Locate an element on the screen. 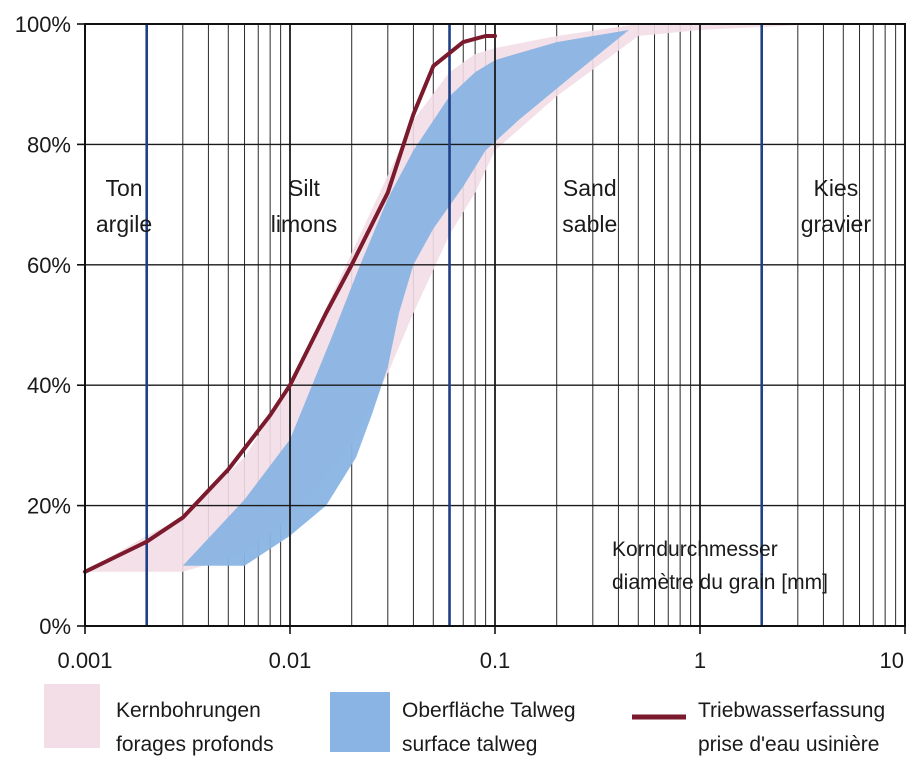  x-tick-label: 0.001 is located at coordinates (84, 660).